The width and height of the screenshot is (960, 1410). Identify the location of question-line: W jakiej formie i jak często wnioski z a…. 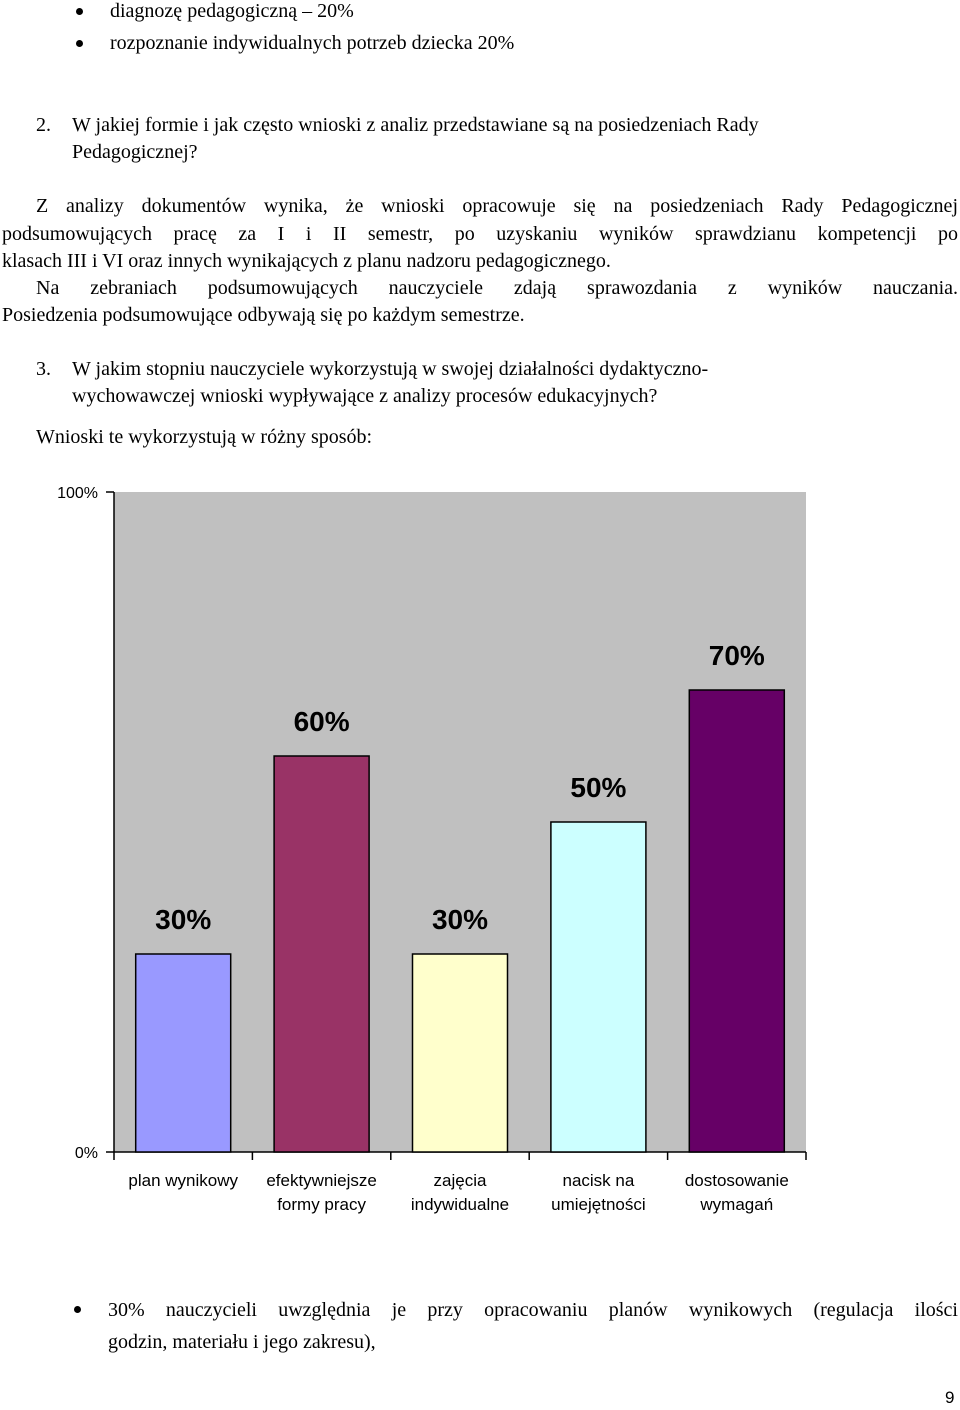
(415, 125).